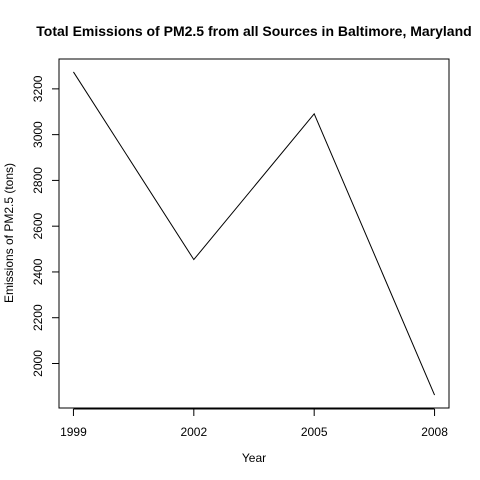 This screenshot has height=480, width=480. Describe the element at coordinates (38, 226) in the screenshot. I see `y-tick-label: 2600` at that location.